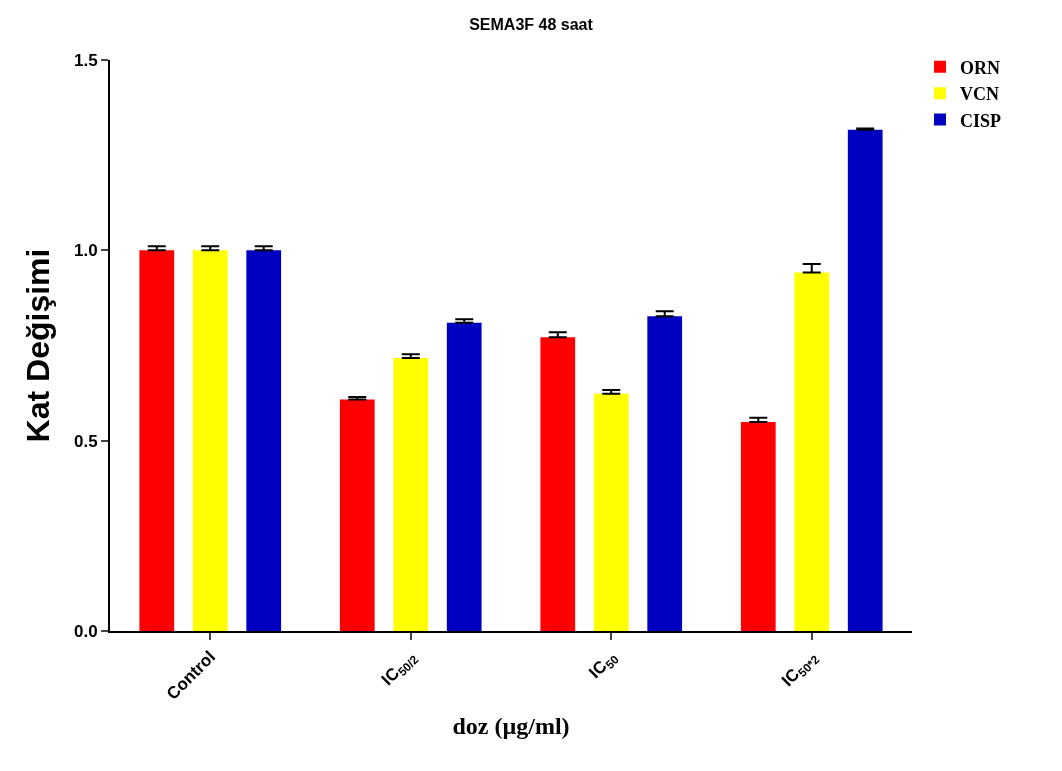  What do you see at coordinates (980, 67) in the screenshot?
I see `legend-label: ORN` at bounding box center [980, 67].